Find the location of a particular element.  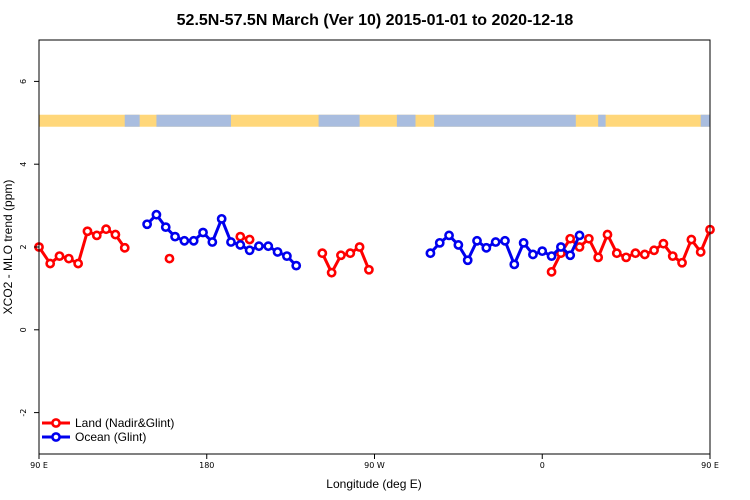

land-sea-strip is located at coordinates (374, 120).